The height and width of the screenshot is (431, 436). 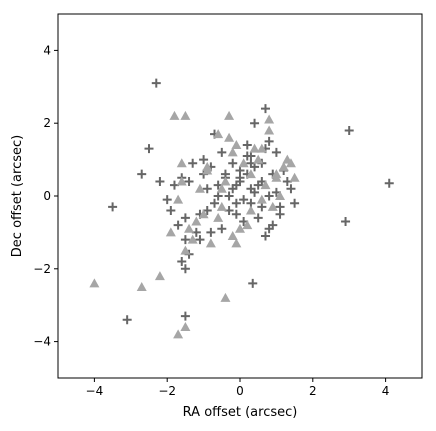 What do you see at coordinates (17, 196) in the screenshot?
I see `y-axis-label: Dec offset (arcsec)` at bounding box center [17, 196].